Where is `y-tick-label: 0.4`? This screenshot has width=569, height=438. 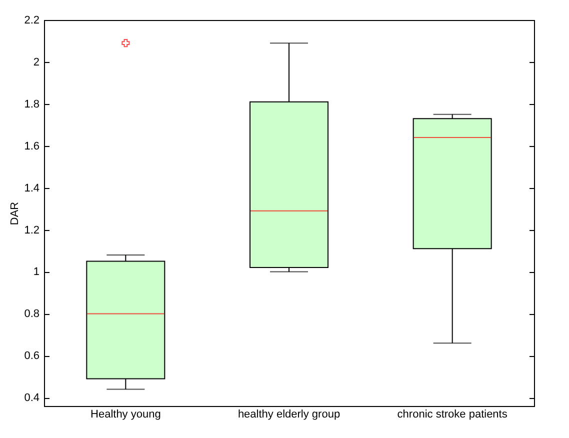
y-tick-label: 0.4 is located at coordinates (32, 398).